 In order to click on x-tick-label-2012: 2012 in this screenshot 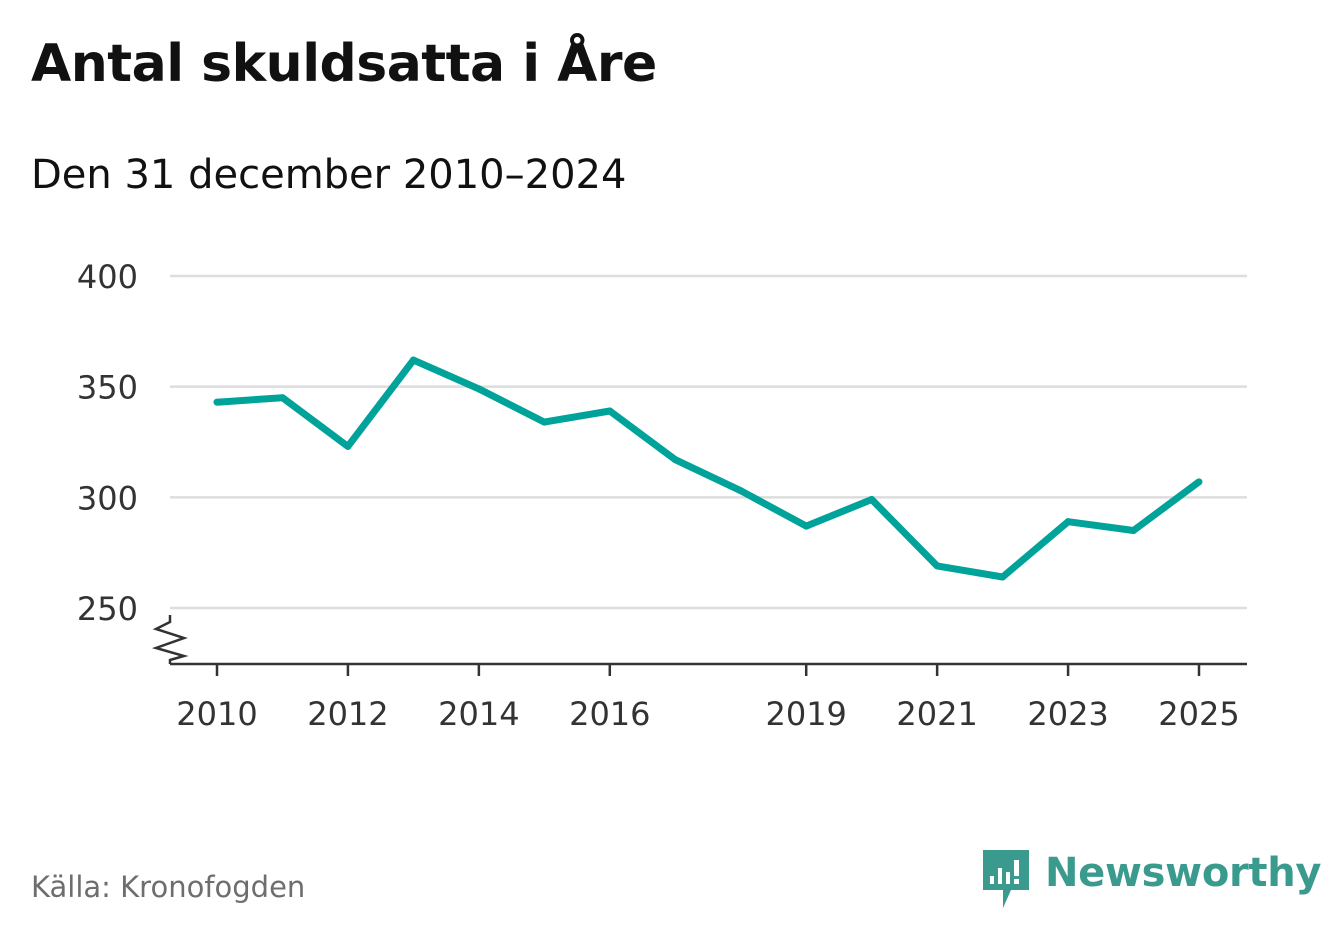, I will do `click(347, 714)`.